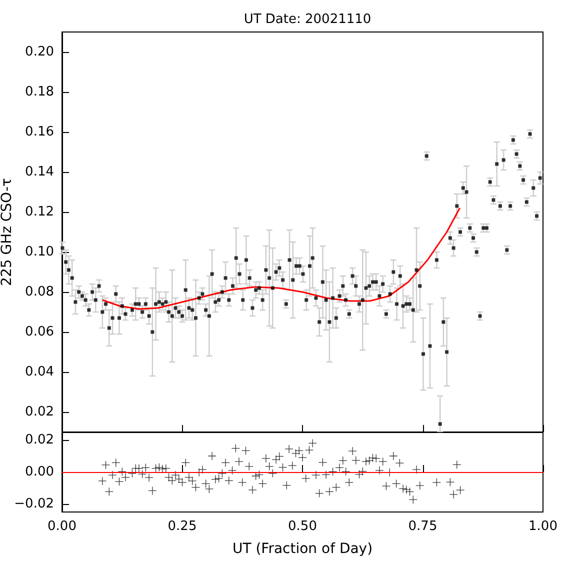  What do you see at coordinates (39, 372) in the screenshot?
I see `y-tick-label: 0.04` at bounding box center [39, 372].